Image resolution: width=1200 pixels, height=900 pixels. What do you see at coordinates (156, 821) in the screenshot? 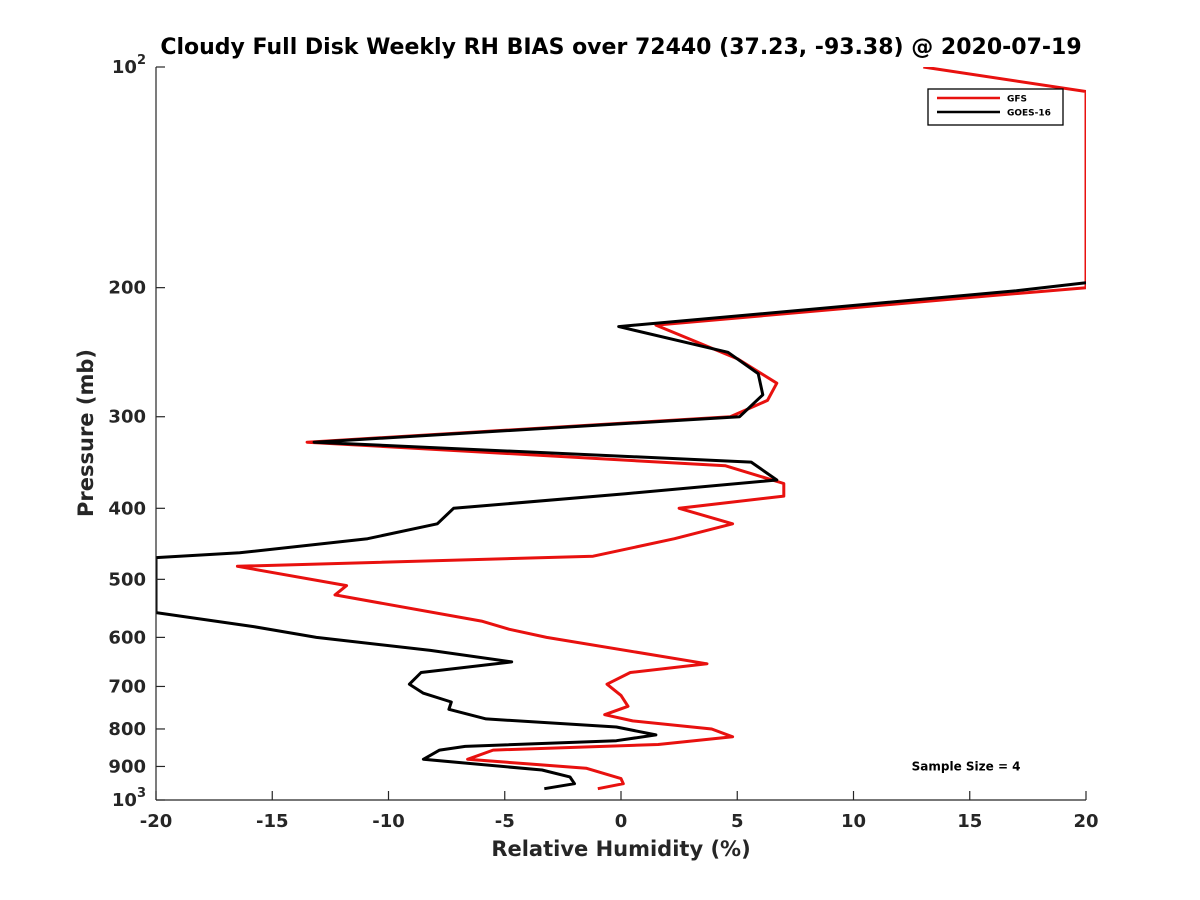
I see `x-tick-label: -20` at bounding box center [156, 821].